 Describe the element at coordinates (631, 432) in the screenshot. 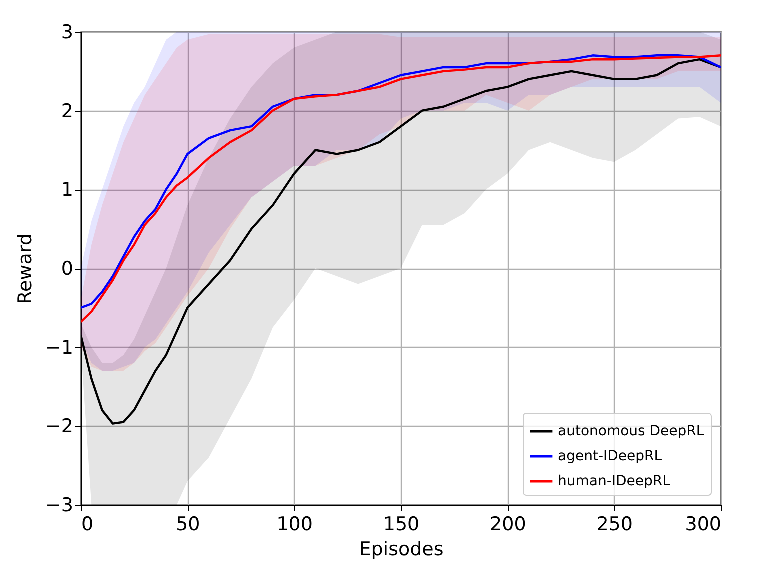

I see `legend-label: autonomous DeepRL` at that location.